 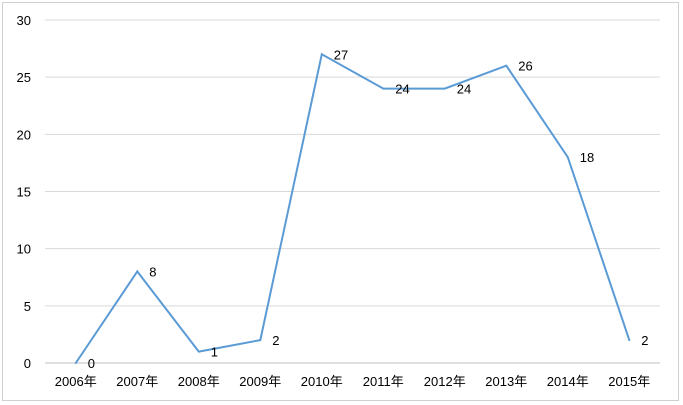 I want to click on y-tick-label: 20, so click(x=24, y=134).